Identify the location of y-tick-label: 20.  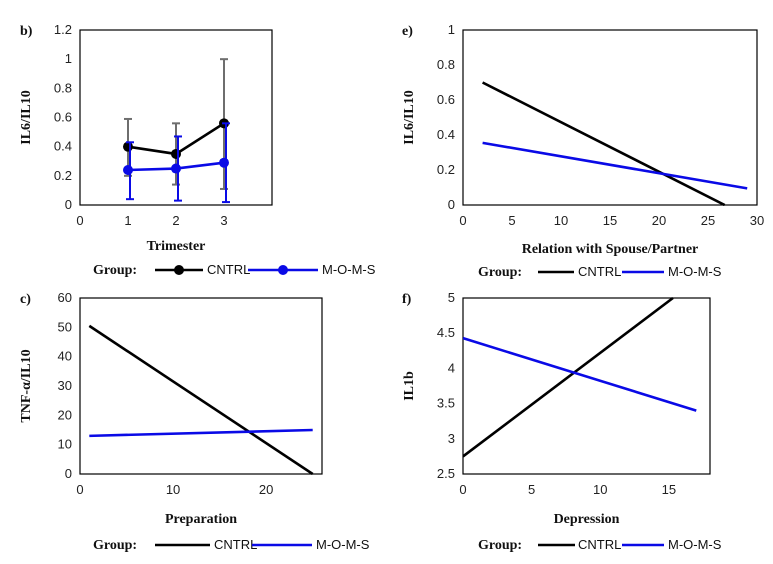
(65, 414).